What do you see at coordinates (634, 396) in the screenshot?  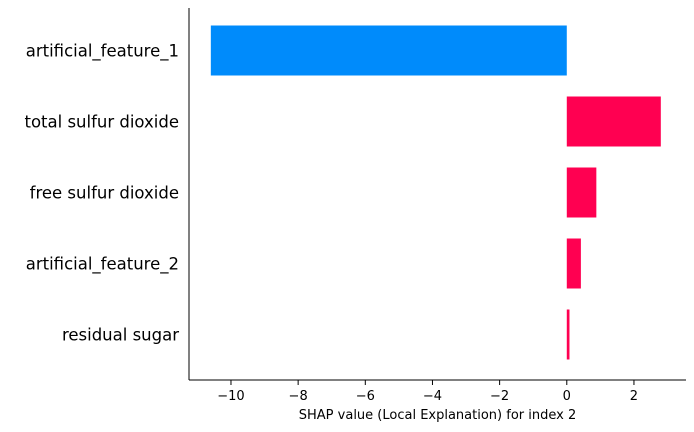 I see `x-tick-label-6: 2` at bounding box center [634, 396].